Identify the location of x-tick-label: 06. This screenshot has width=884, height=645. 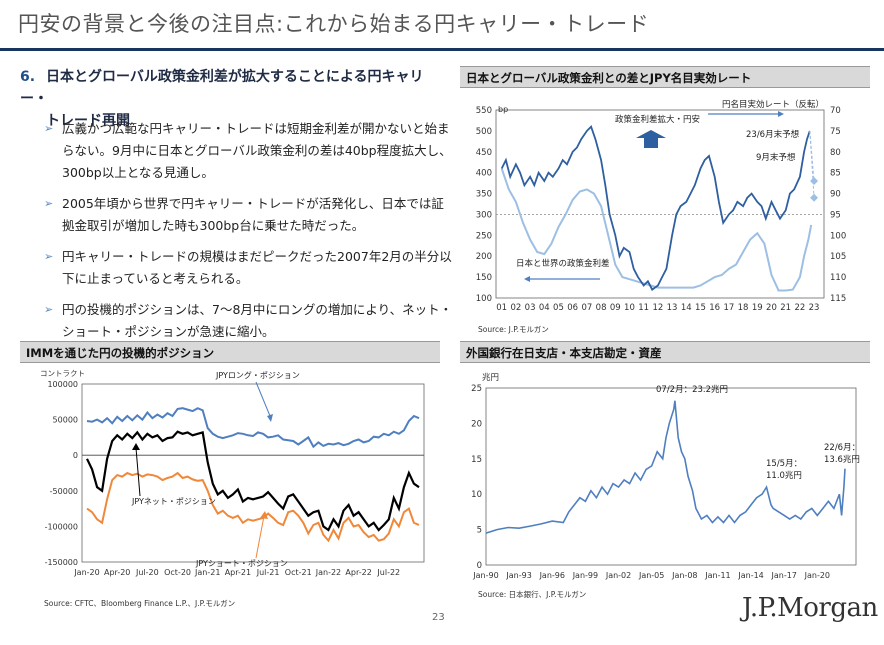
(572, 308).